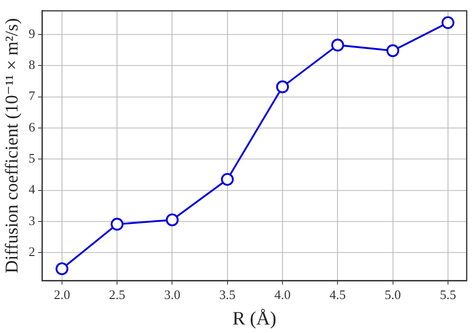 The width and height of the screenshot is (474, 333). What do you see at coordinates (32, 189) in the screenshot?
I see `y-tick-label: 4` at bounding box center [32, 189].